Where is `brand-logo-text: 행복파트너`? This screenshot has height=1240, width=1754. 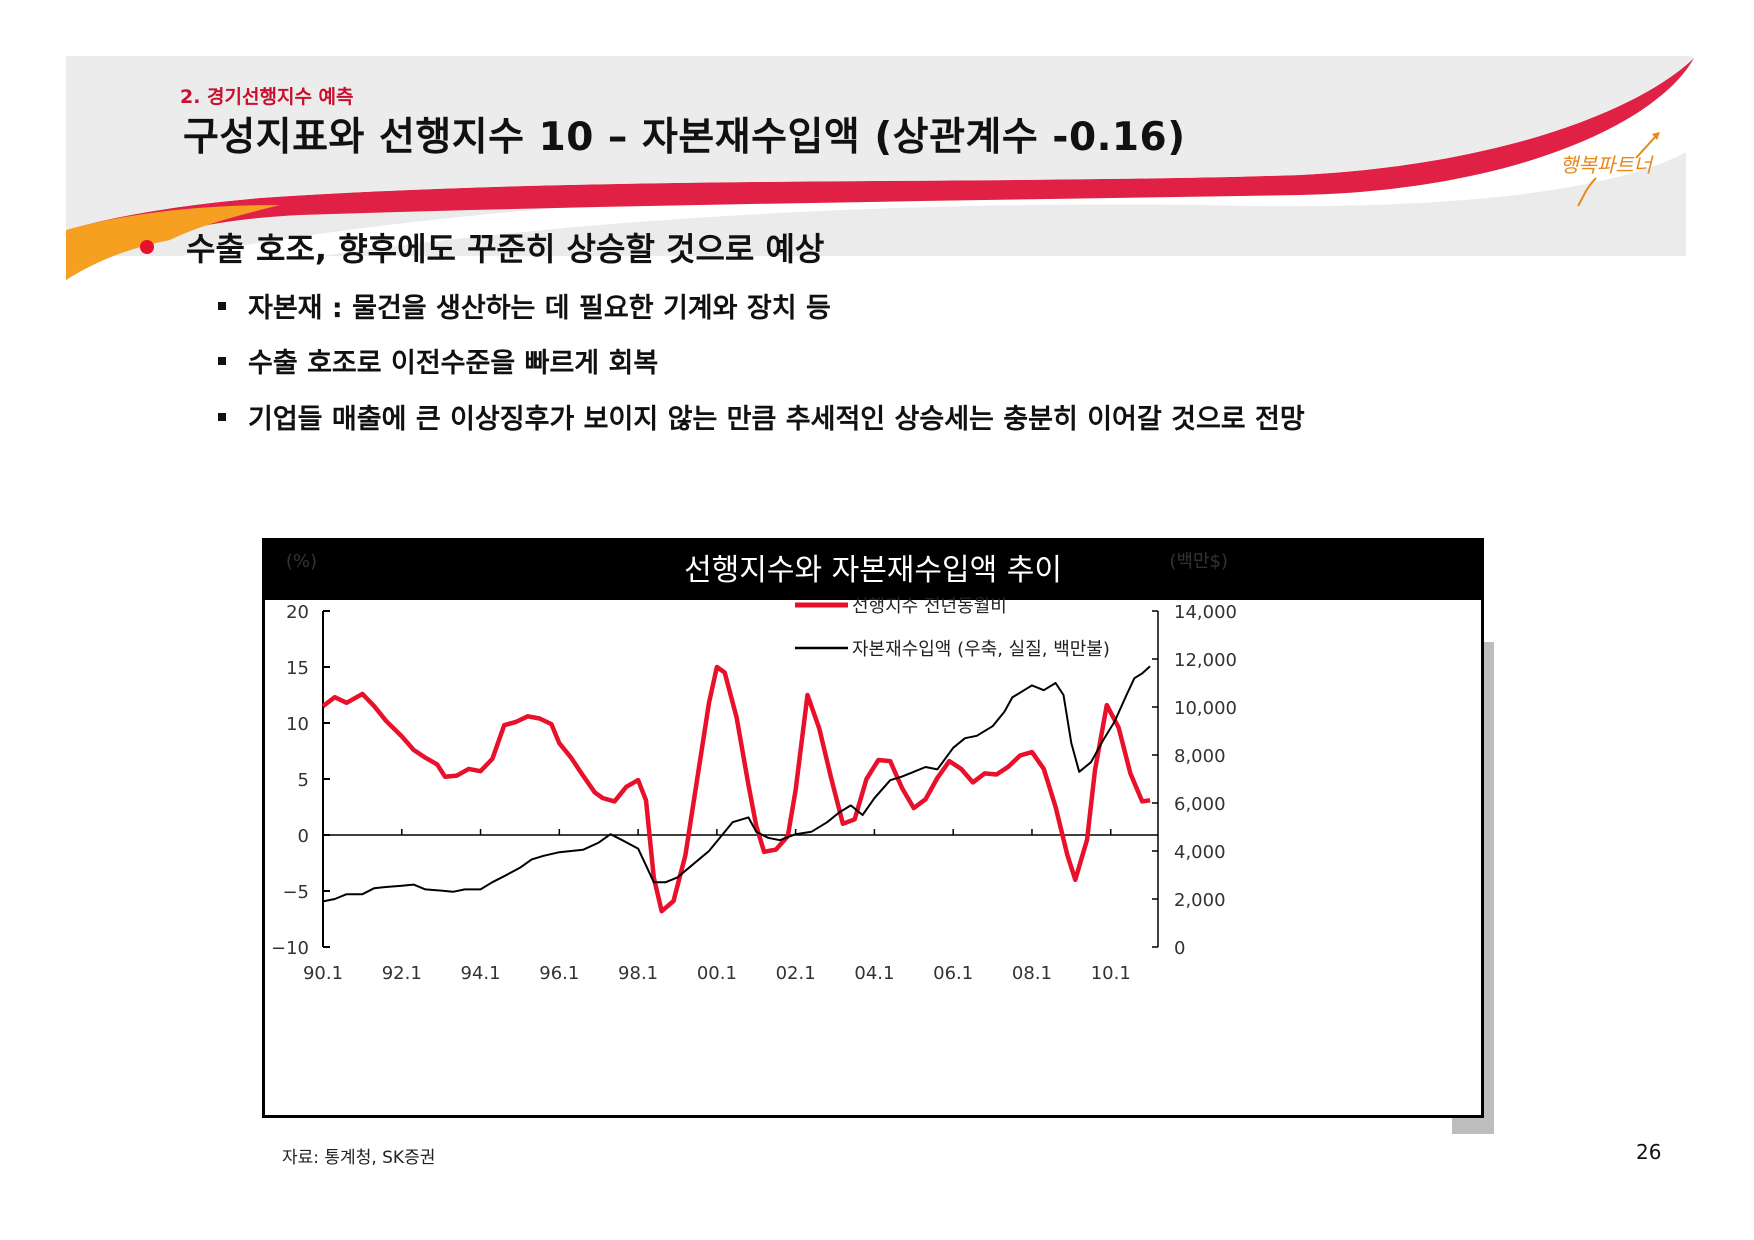
brand-logo-text: 행복파트너 is located at coordinates (1607, 165).